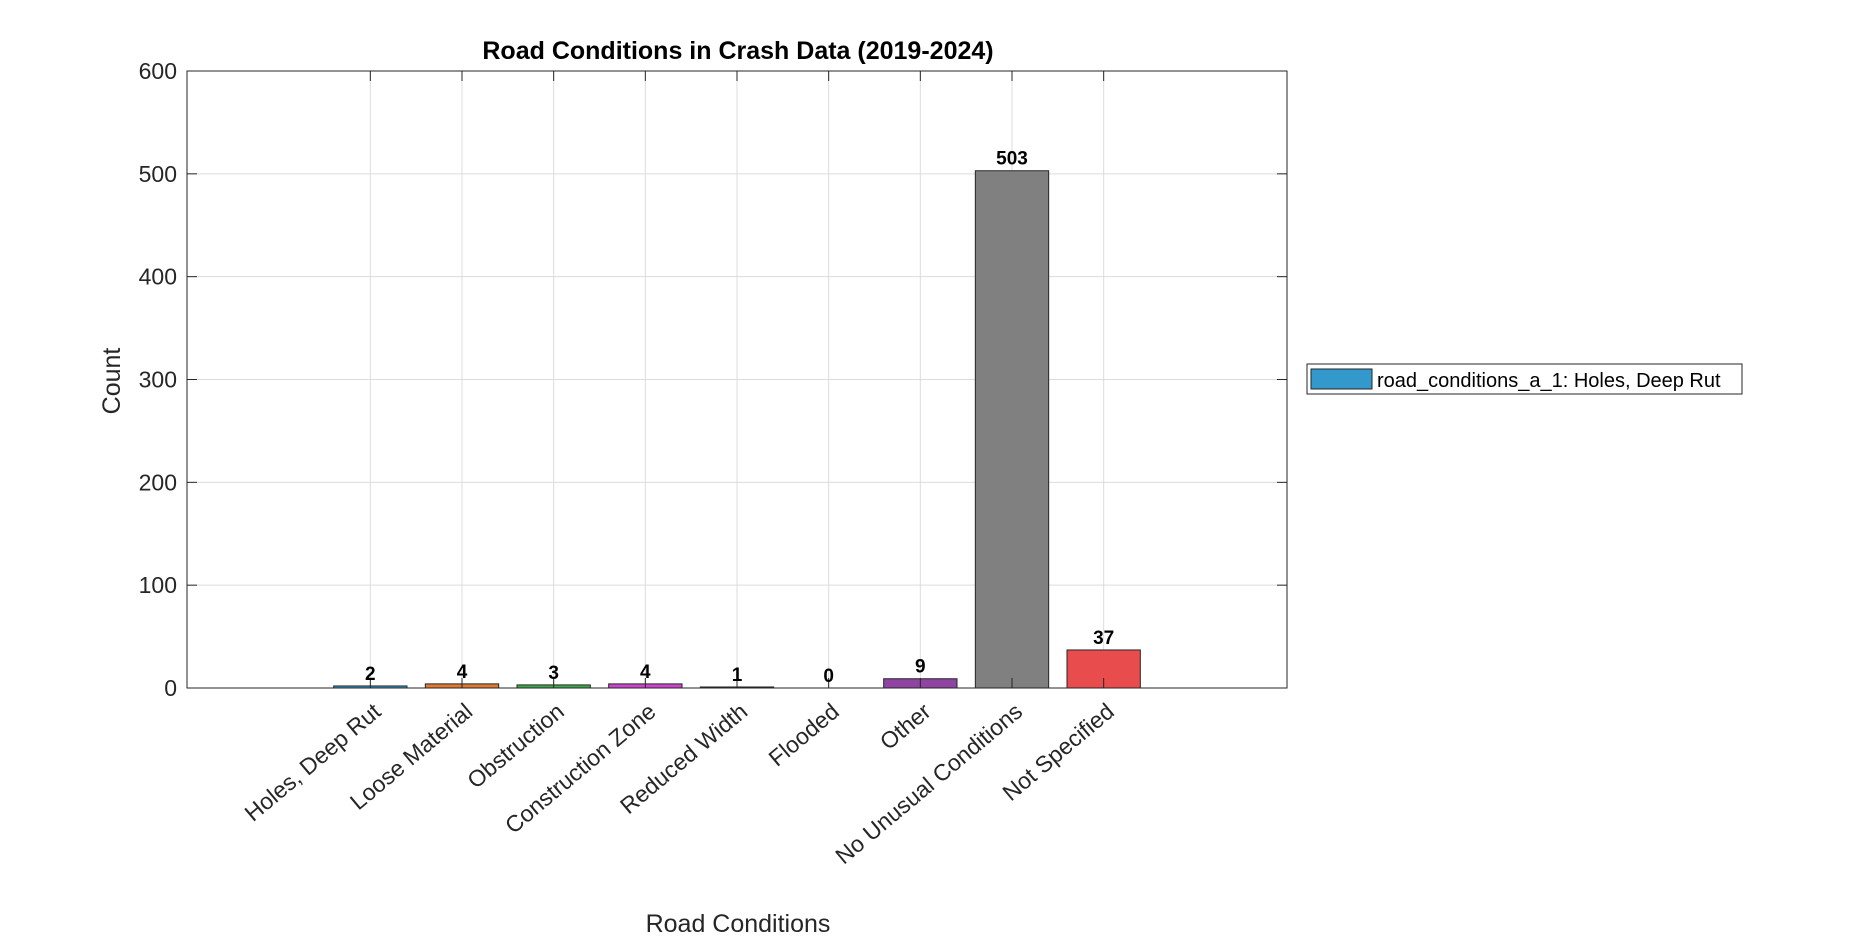 The height and width of the screenshot is (938, 1875). What do you see at coordinates (158, 585) in the screenshot?
I see `y-tick-label: 100` at bounding box center [158, 585].